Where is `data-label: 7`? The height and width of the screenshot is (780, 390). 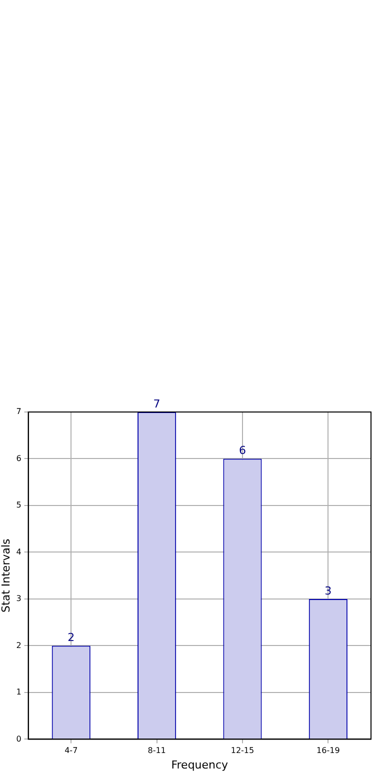 data-label: 7 is located at coordinates (156, 403).